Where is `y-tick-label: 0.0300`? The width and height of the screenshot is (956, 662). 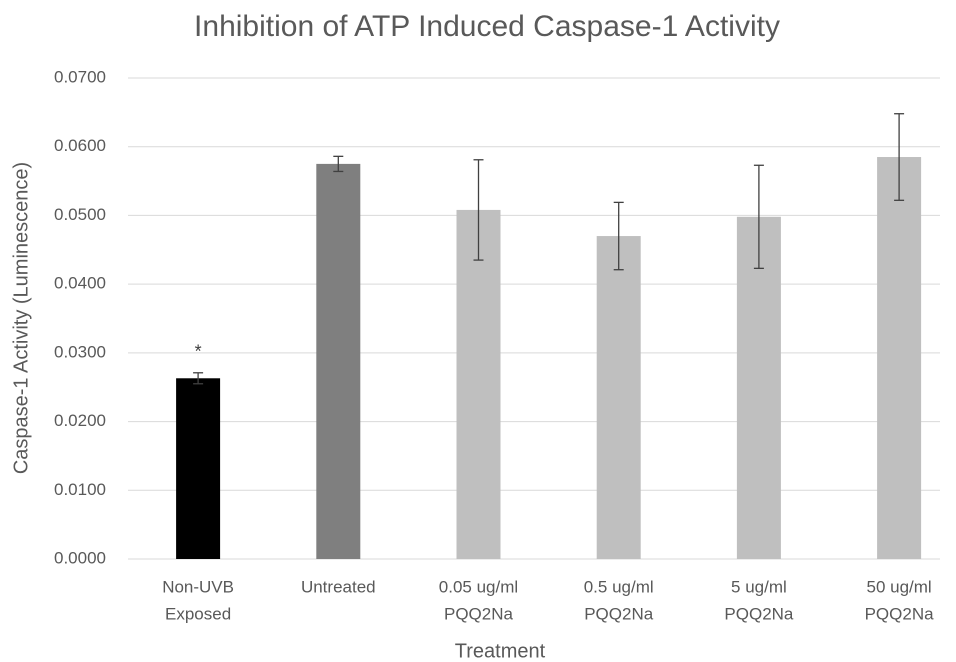 y-tick-label: 0.0300 is located at coordinates (80, 351).